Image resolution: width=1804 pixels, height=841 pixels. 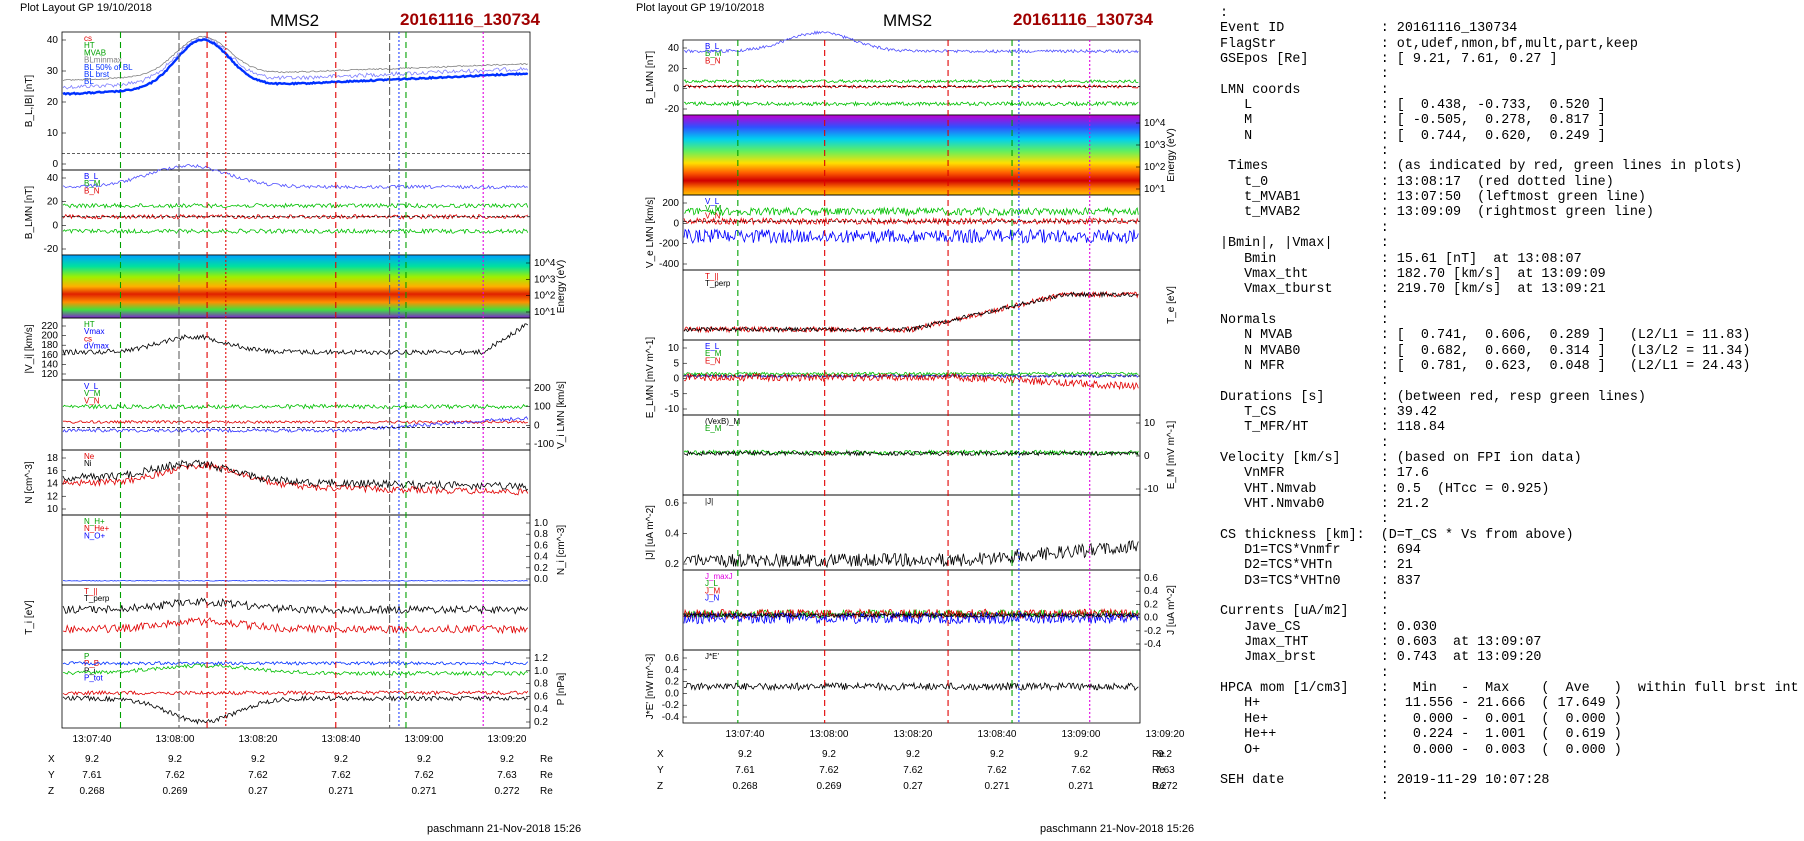 What do you see at coordinates (676, 363) in the screenshot?
I see `axis-tick-label: 5` at bounding box center [676, 363].